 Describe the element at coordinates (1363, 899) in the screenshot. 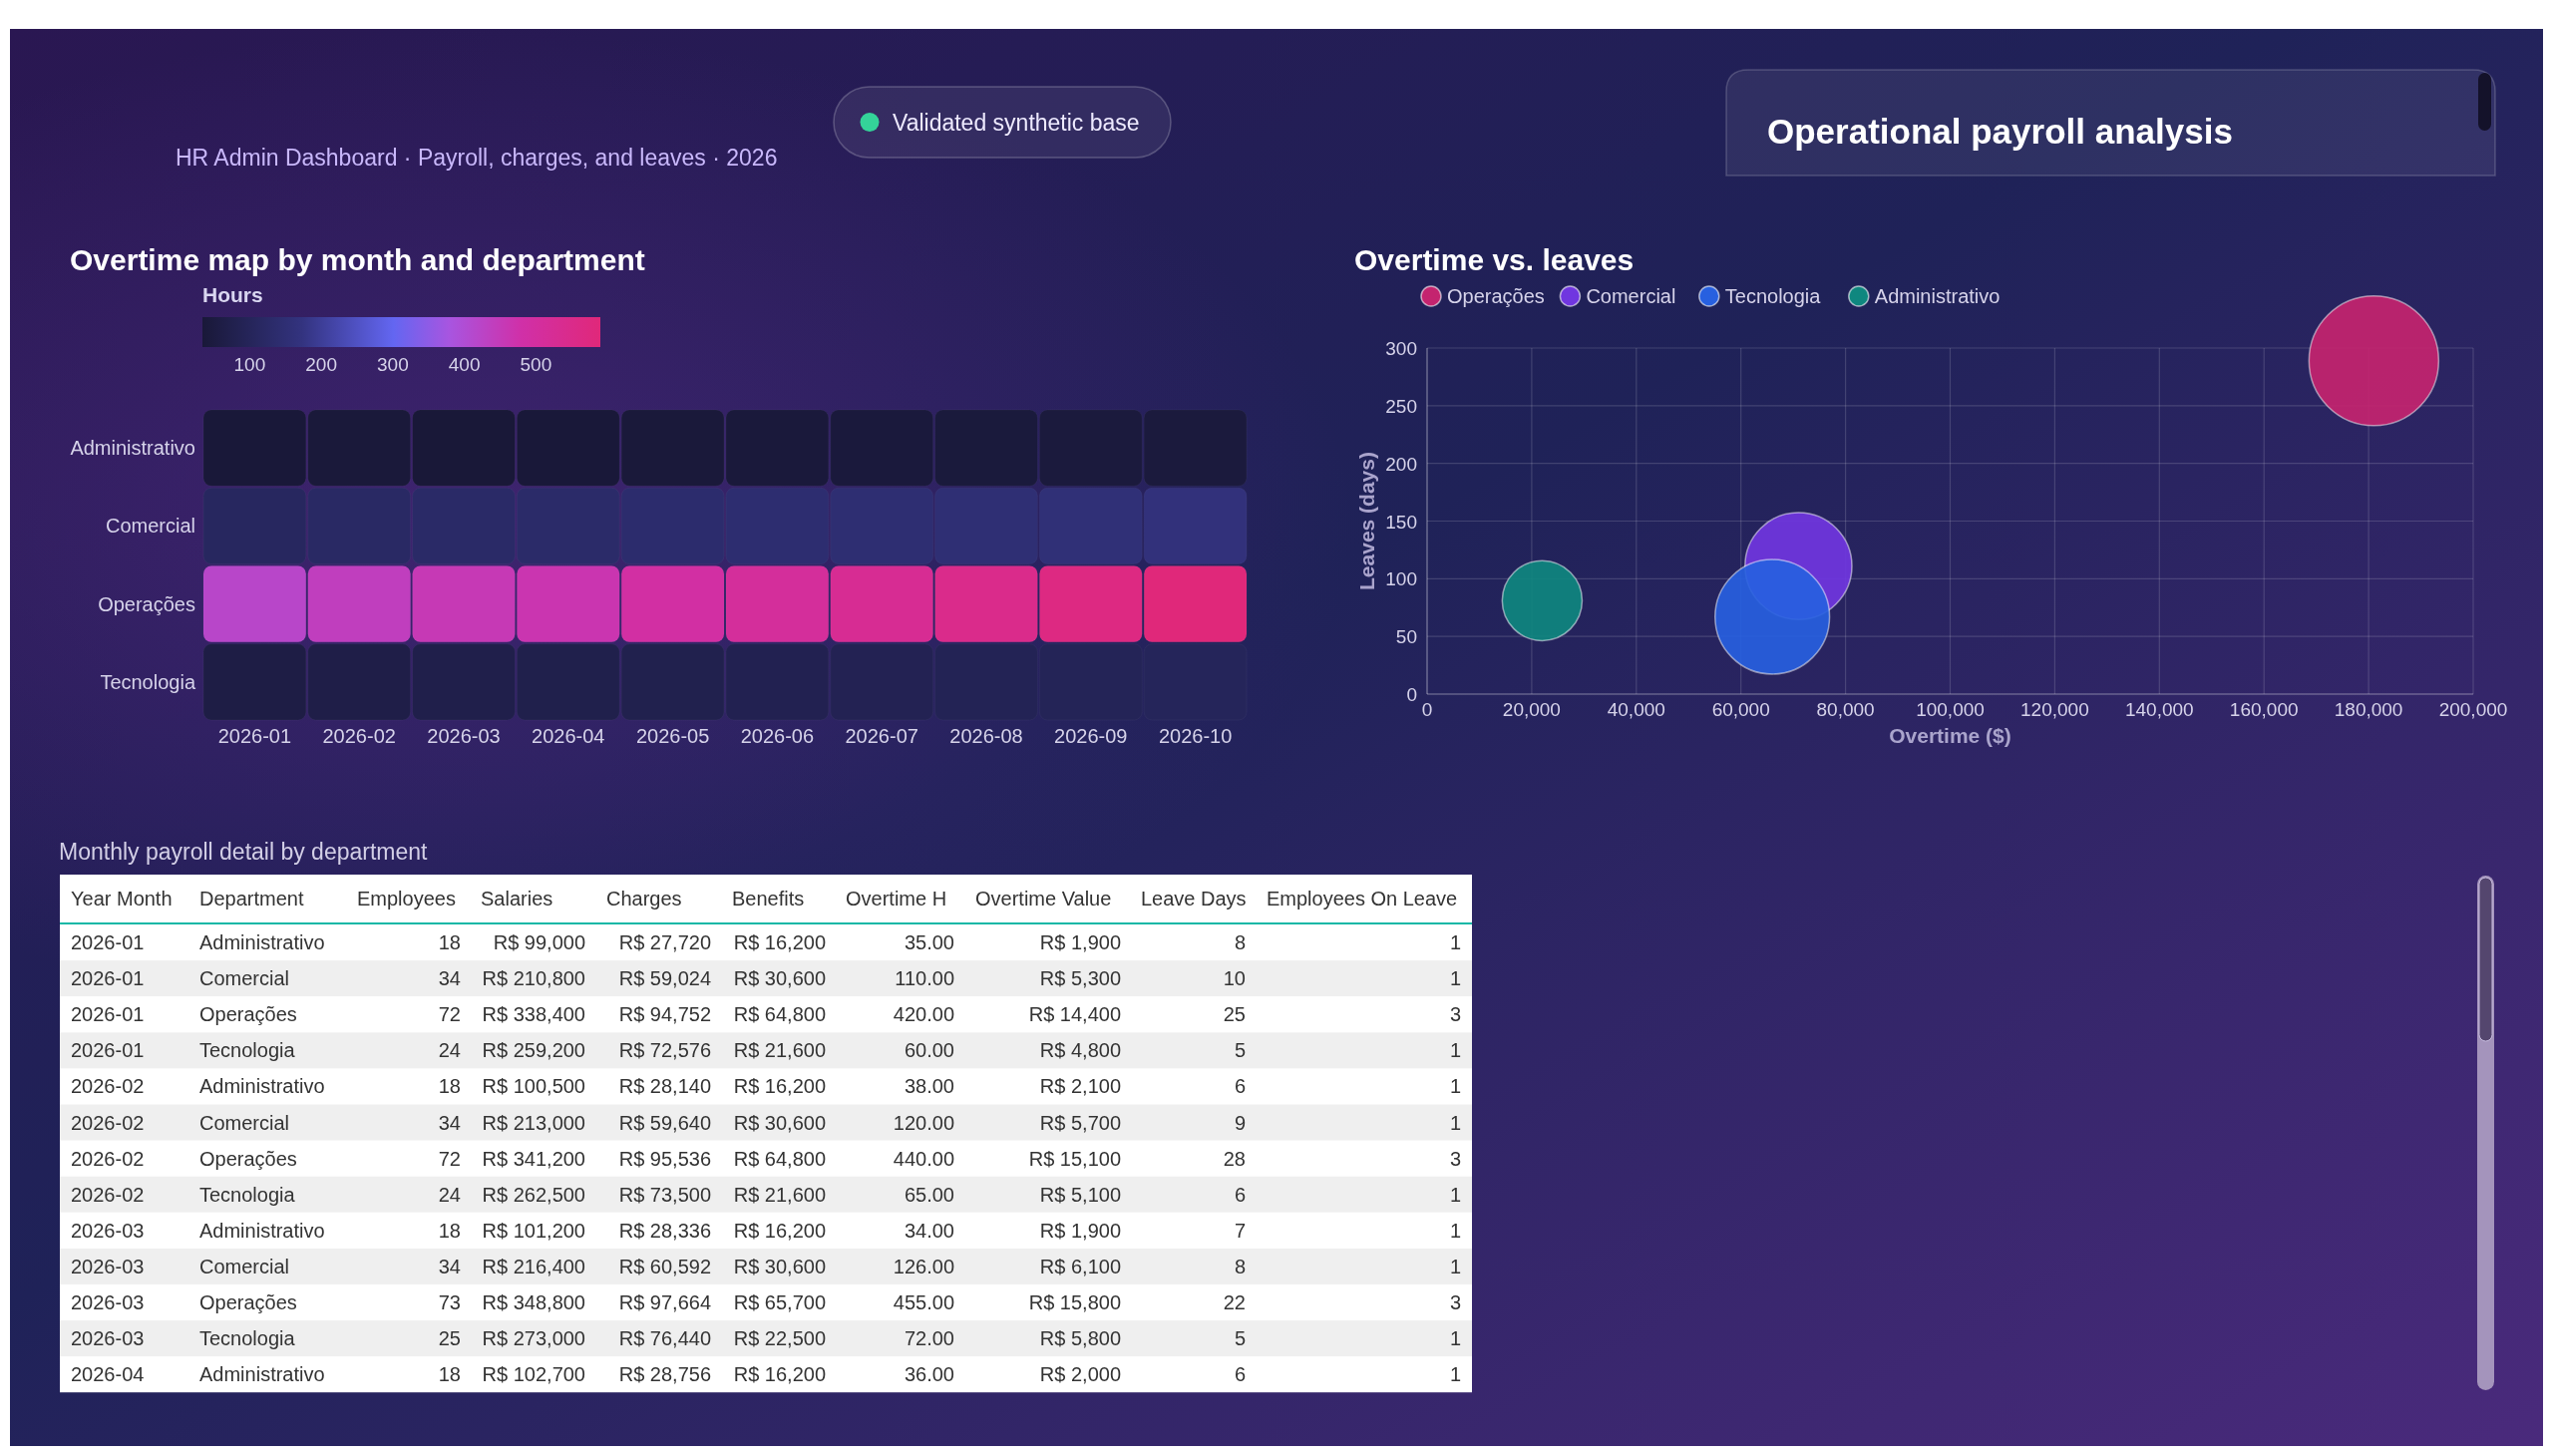

I see `category-label: Employees On Leave` at that location.